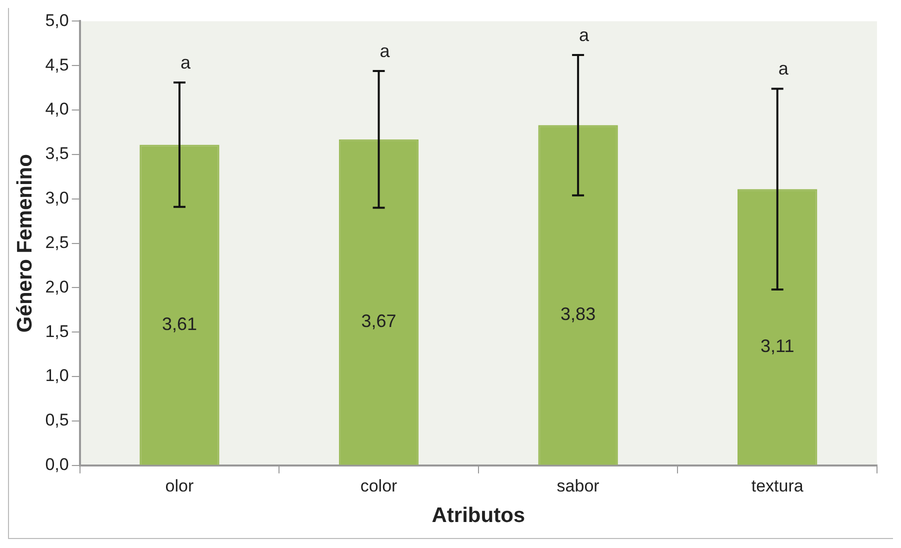 The height and width of the screenshot is (548, 901). What do you see at coordinates (57, 109) in the screenshot?
I see `y-tick-label: 4,0` at bounding box center [57, 109].